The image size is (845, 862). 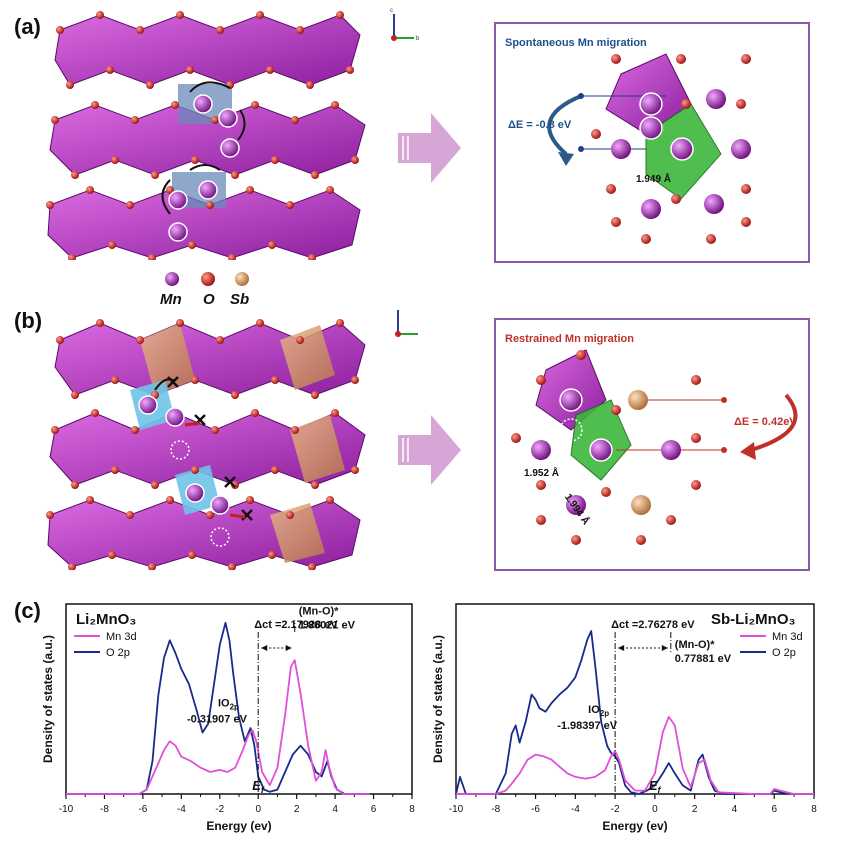 I want to click on axis-letter-c: c, so click(x=391, y=11).